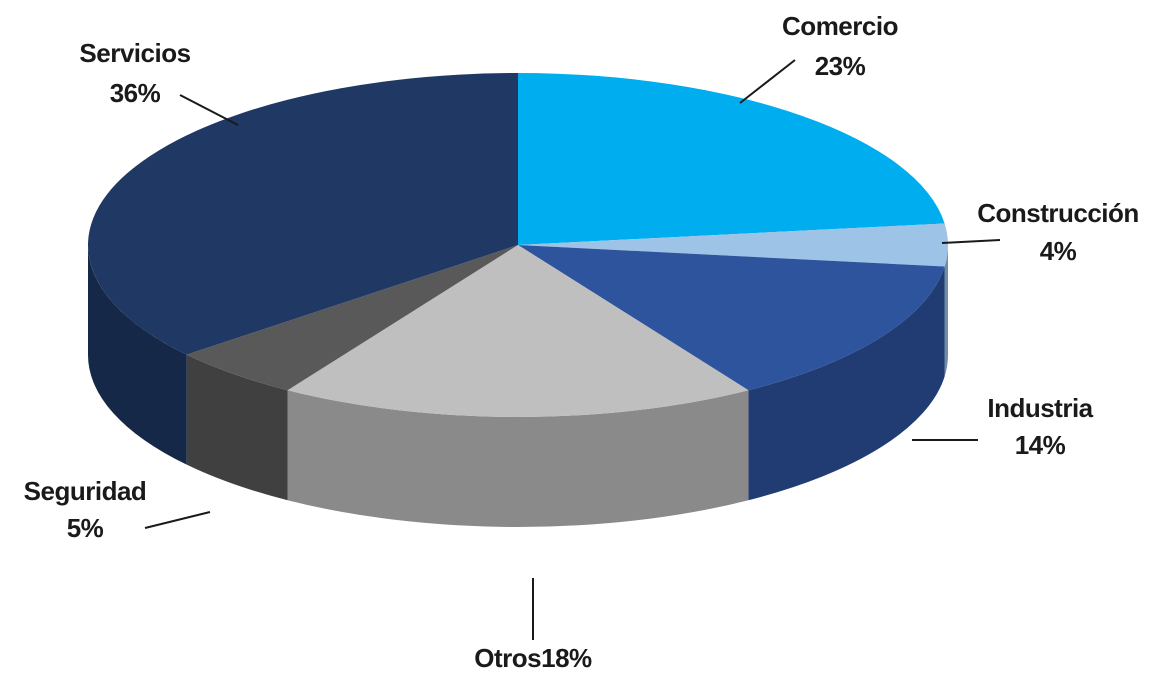  What do you see at coordinates (840, 66) in the screenshot?
I see `value-label: 23%` at bounding box center [840, 66].